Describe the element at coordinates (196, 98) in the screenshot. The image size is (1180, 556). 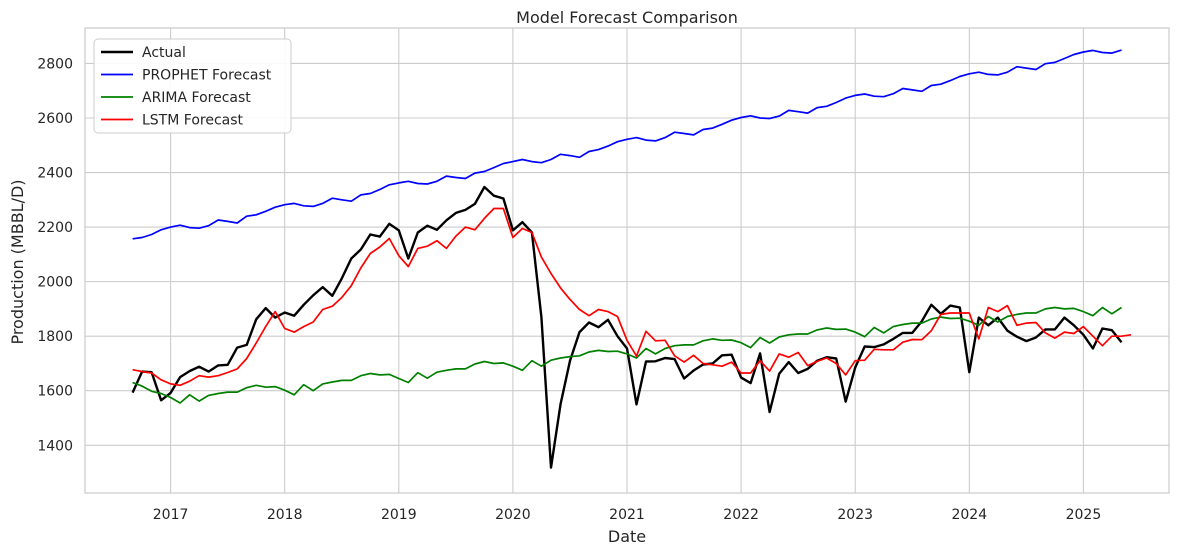
I see `legend-label: ARIMA Forecast` at that location.